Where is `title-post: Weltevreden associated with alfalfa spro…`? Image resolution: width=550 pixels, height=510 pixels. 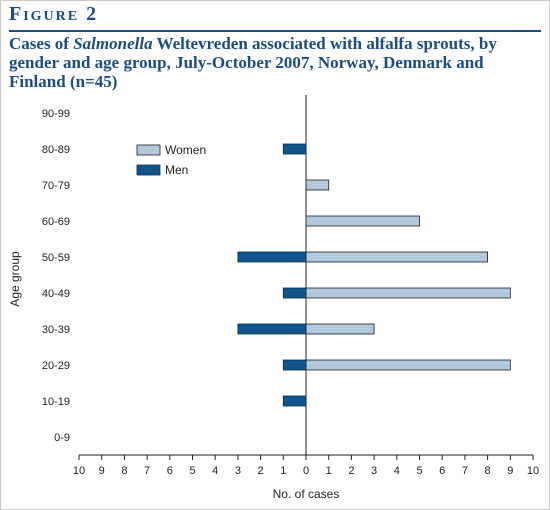
title-post: Weltevreden associated with alfalfa spro… is located at coordinates (253, 62).